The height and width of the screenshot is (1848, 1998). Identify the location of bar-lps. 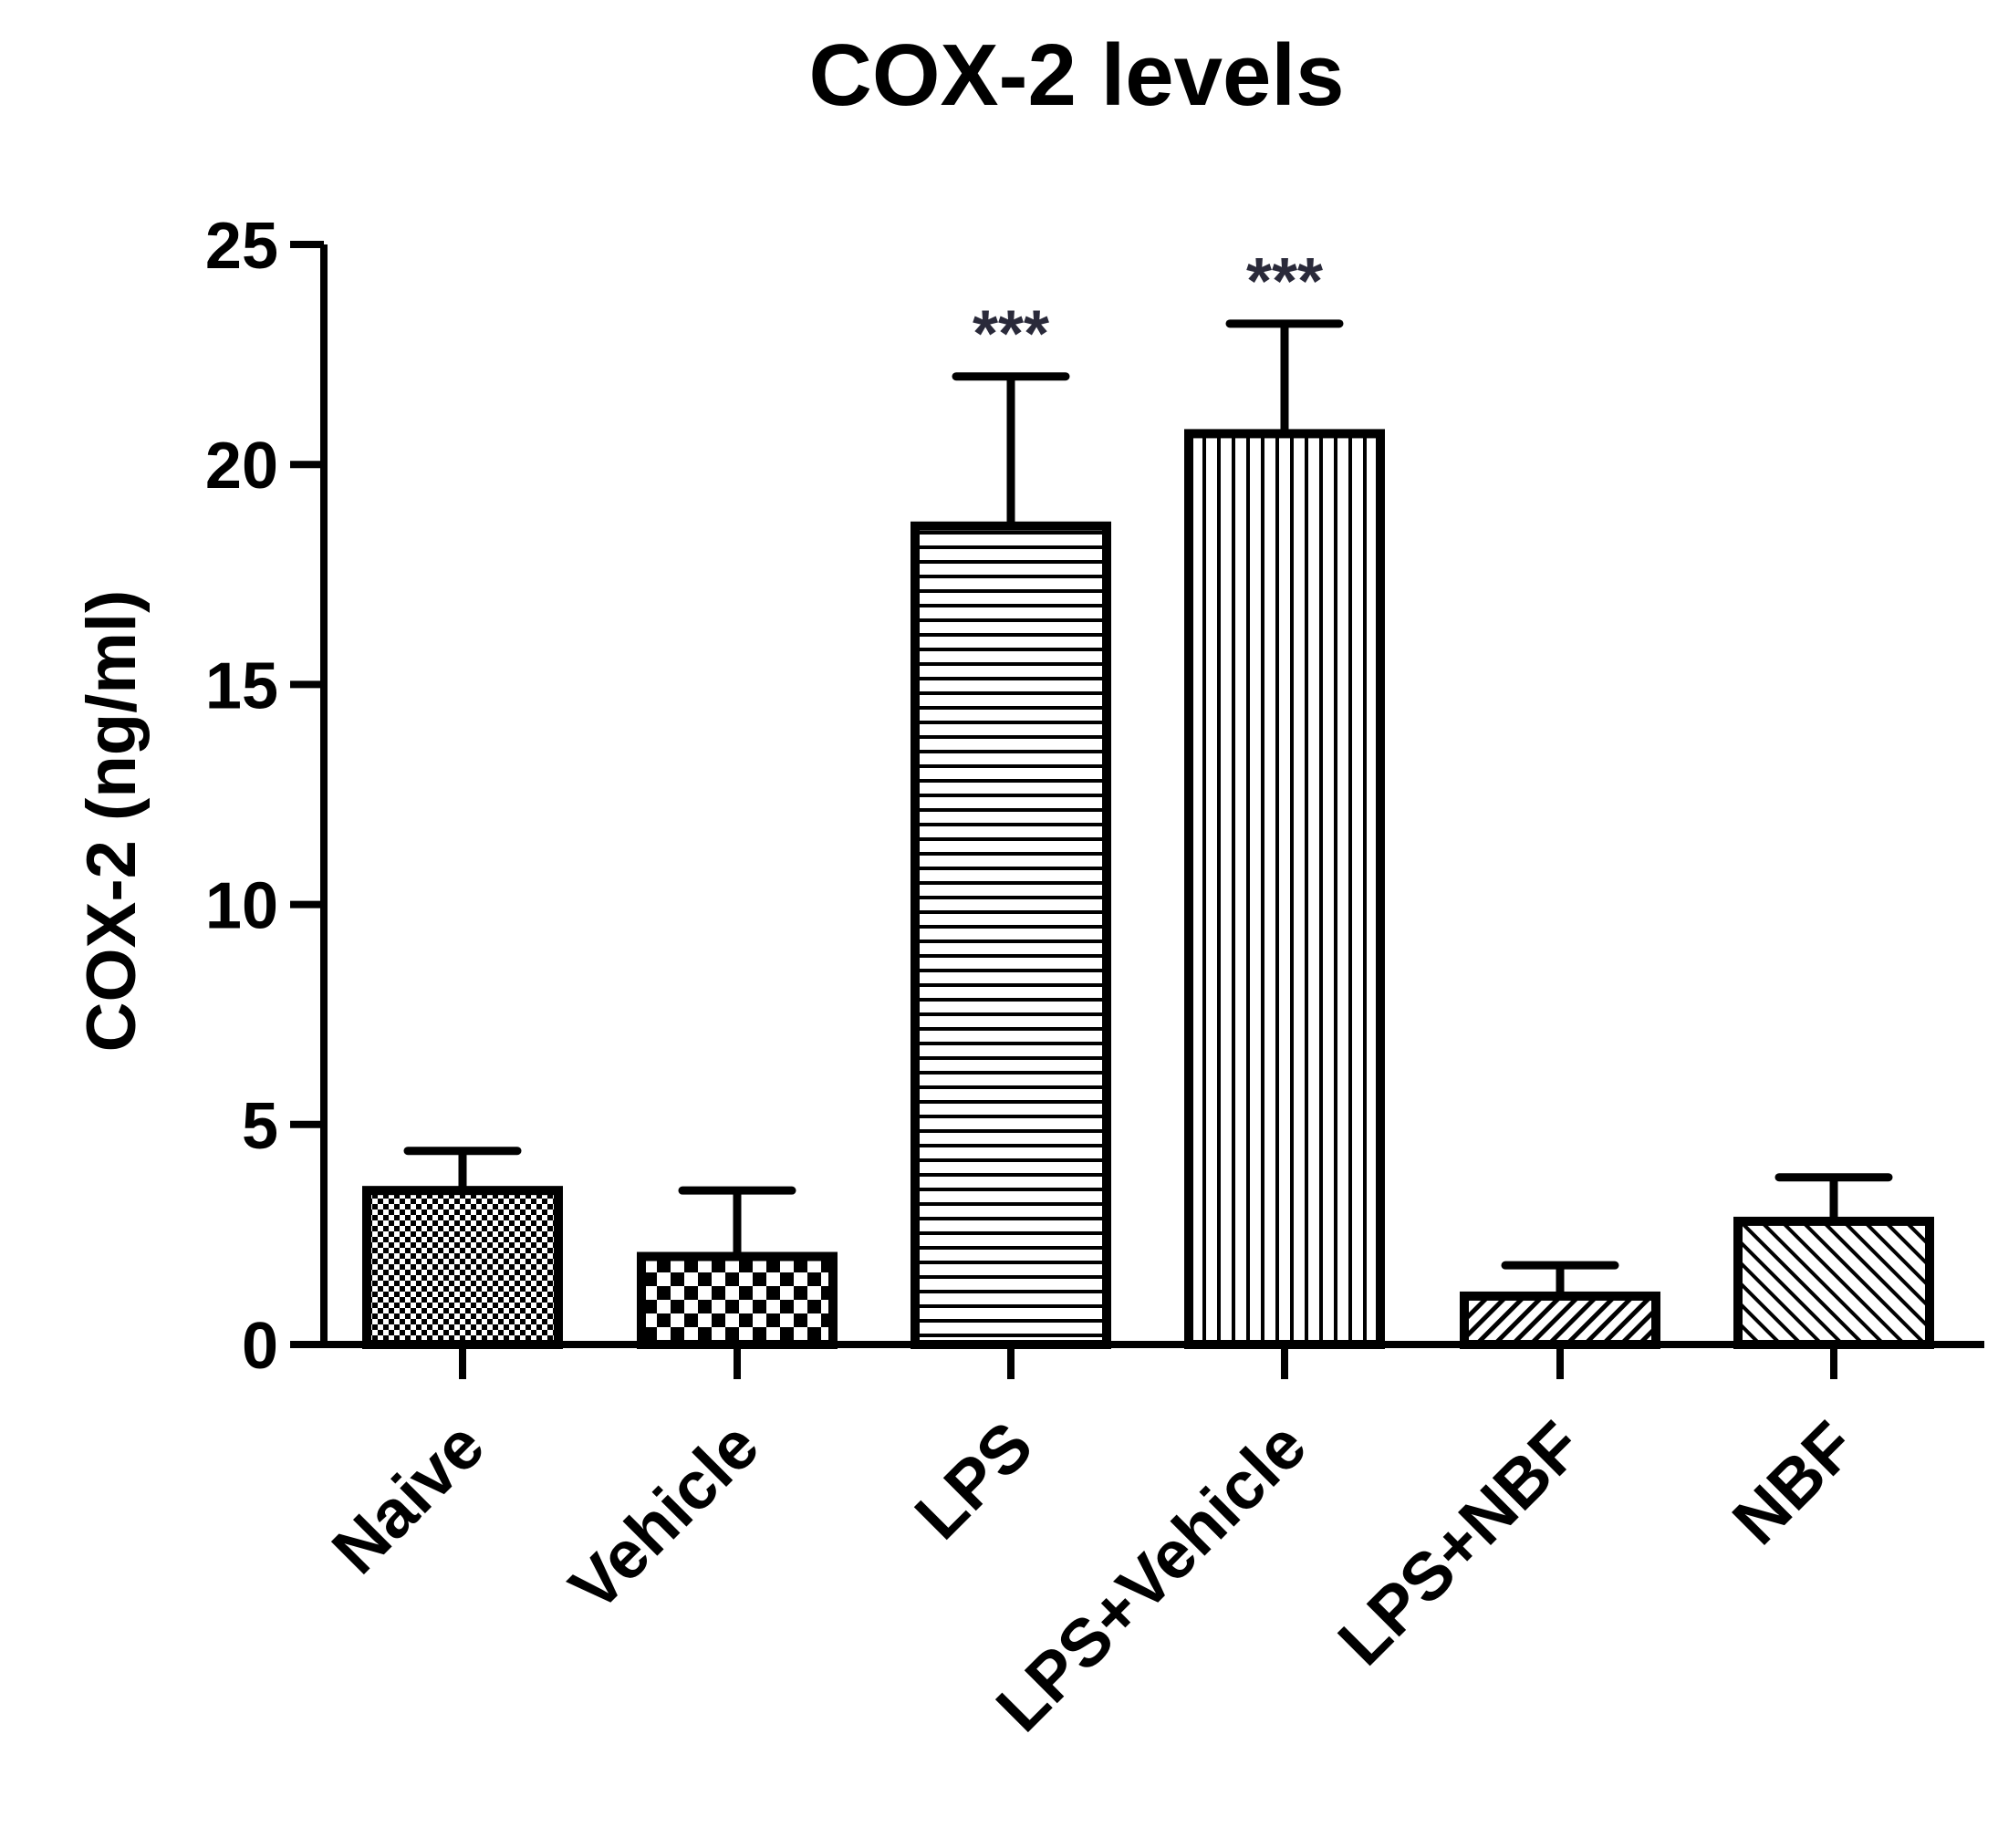
(1011, 935).